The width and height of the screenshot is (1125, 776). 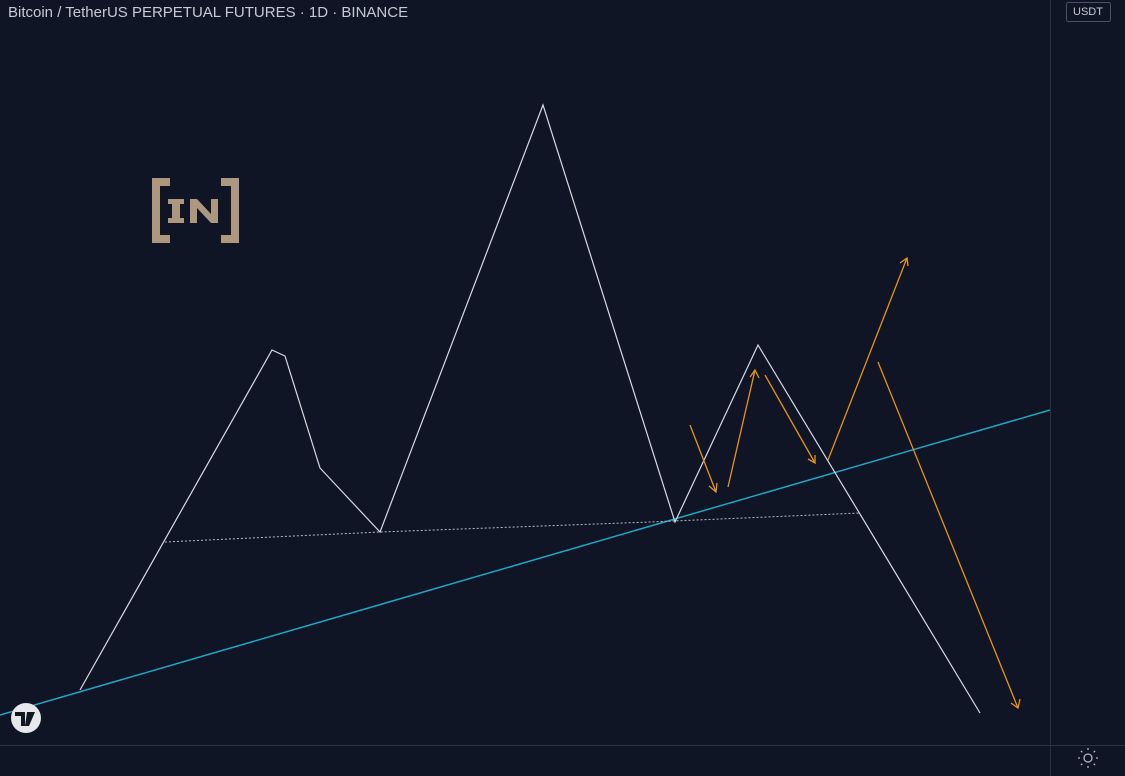 I want to click on currency-label: USDT, so click(x=1088, y=12).